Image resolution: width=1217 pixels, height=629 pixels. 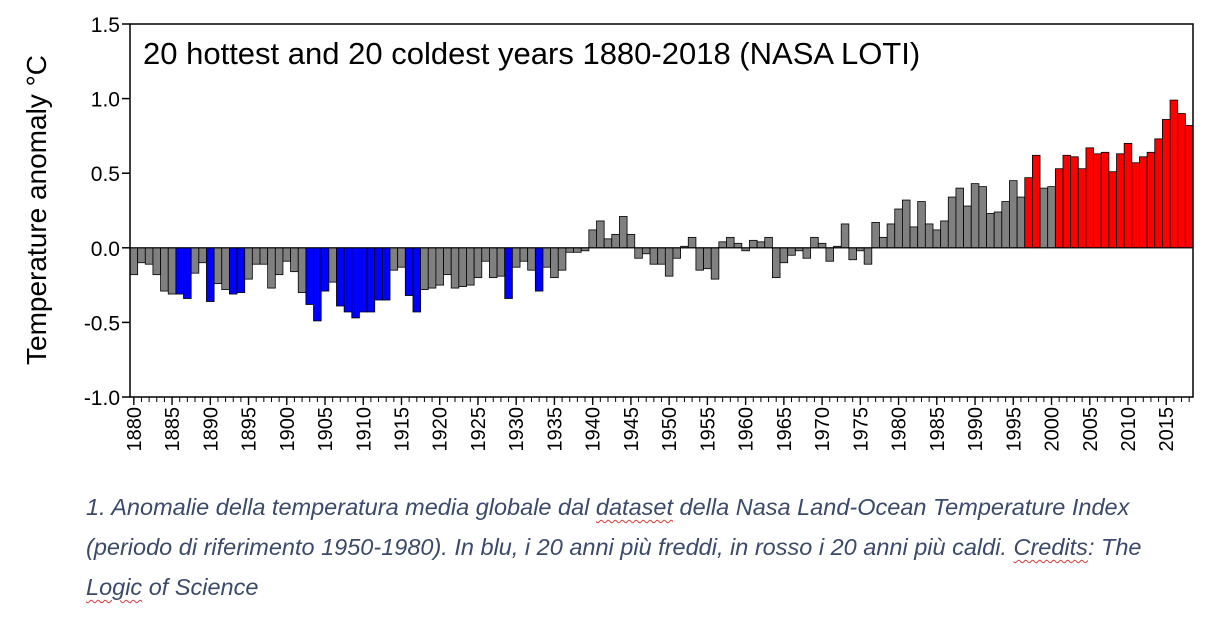 What do you see at coordinates (455, 268) in the screenshot?
I see `bar-1922` at bounding box center [455, 268].